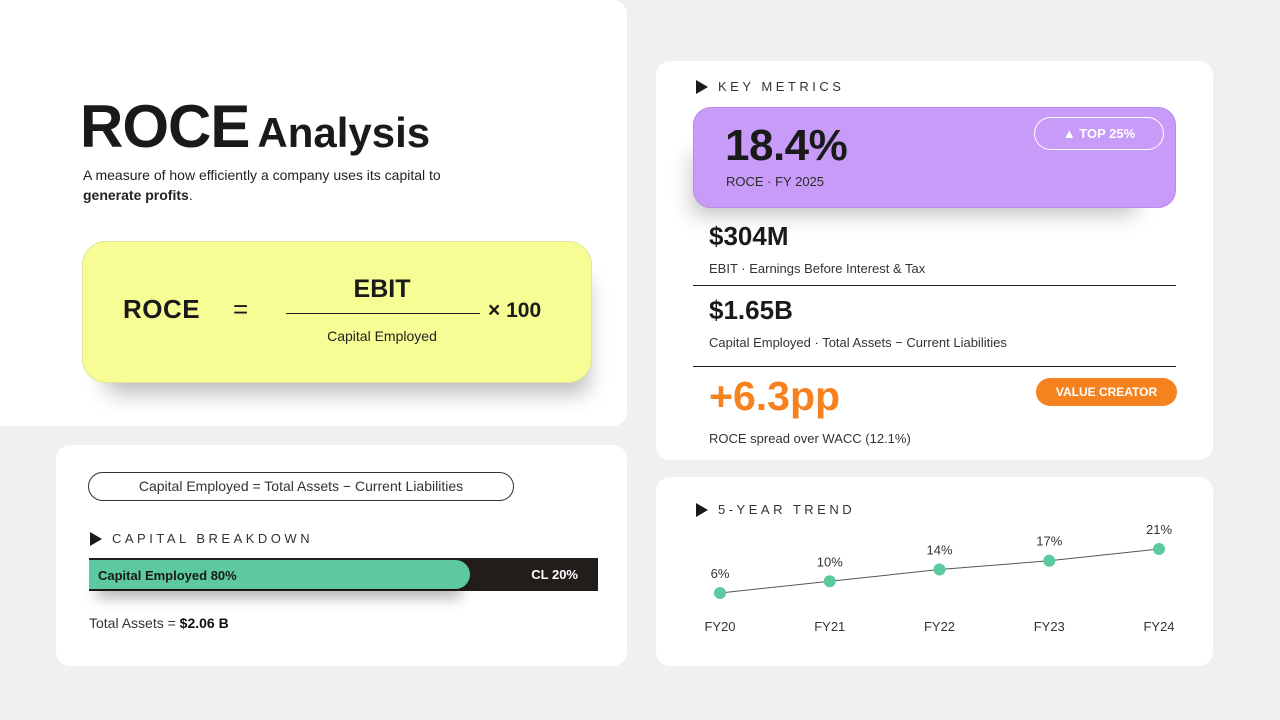 The image size is (1280, 720). I want to click on five-year-trend-heading: 5-YEAR TREND, so click(775, 509).